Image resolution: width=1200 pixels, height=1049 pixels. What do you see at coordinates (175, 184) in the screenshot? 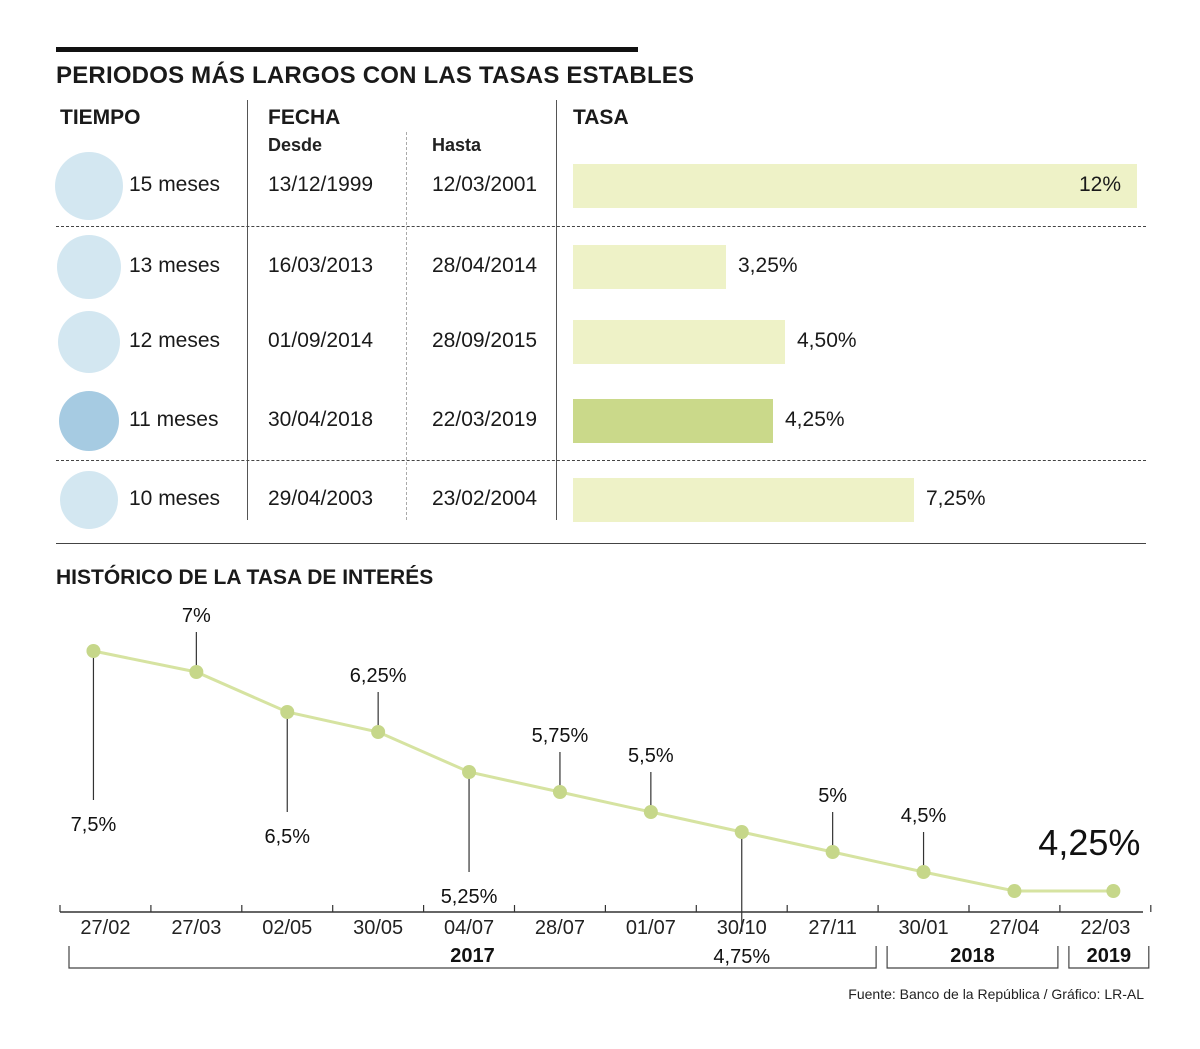
I see `row-tiempo: 15 meses` at bounding box center [175, 184].